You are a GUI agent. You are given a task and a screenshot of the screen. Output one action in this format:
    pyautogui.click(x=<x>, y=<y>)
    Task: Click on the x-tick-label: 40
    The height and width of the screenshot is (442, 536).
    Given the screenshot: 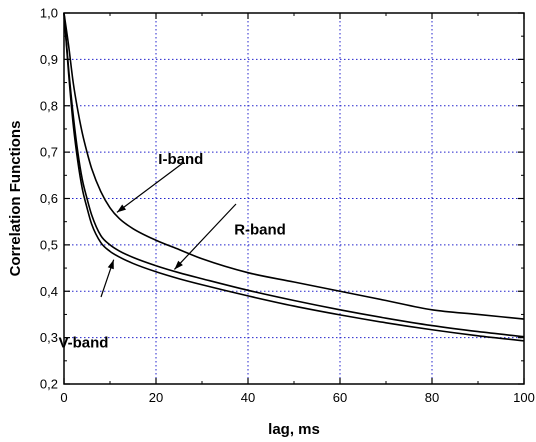 What is the action you would take?
    pyautogui.click(x=248, y=397)
    